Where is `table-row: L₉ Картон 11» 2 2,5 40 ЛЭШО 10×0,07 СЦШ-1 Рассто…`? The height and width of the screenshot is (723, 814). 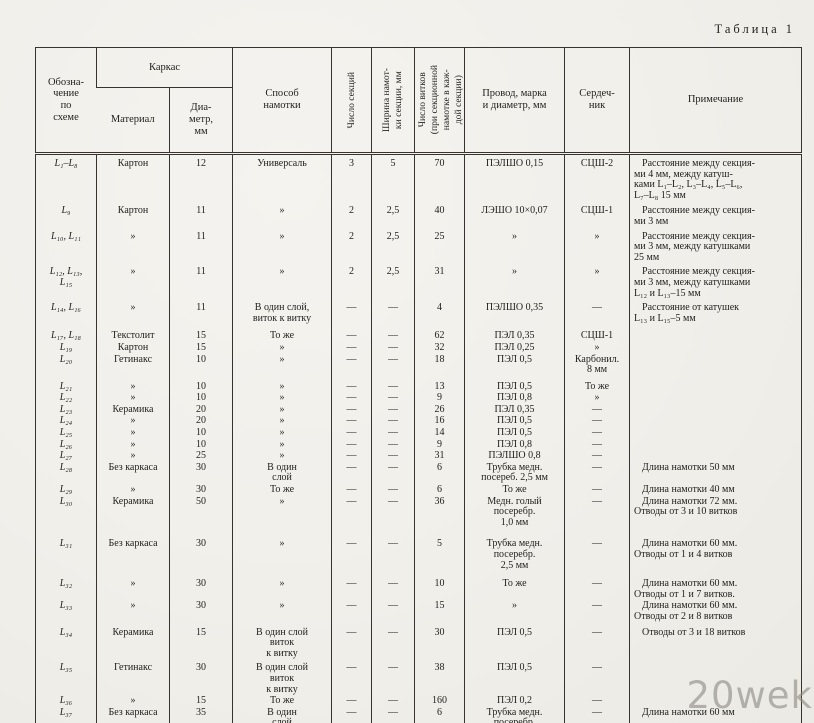
table-row: L₉ Картон 11» 2 2,5 40 ЛЭШО 10×0,07 СЦШ-1 Рассто… is located at coordinates (419, 218).